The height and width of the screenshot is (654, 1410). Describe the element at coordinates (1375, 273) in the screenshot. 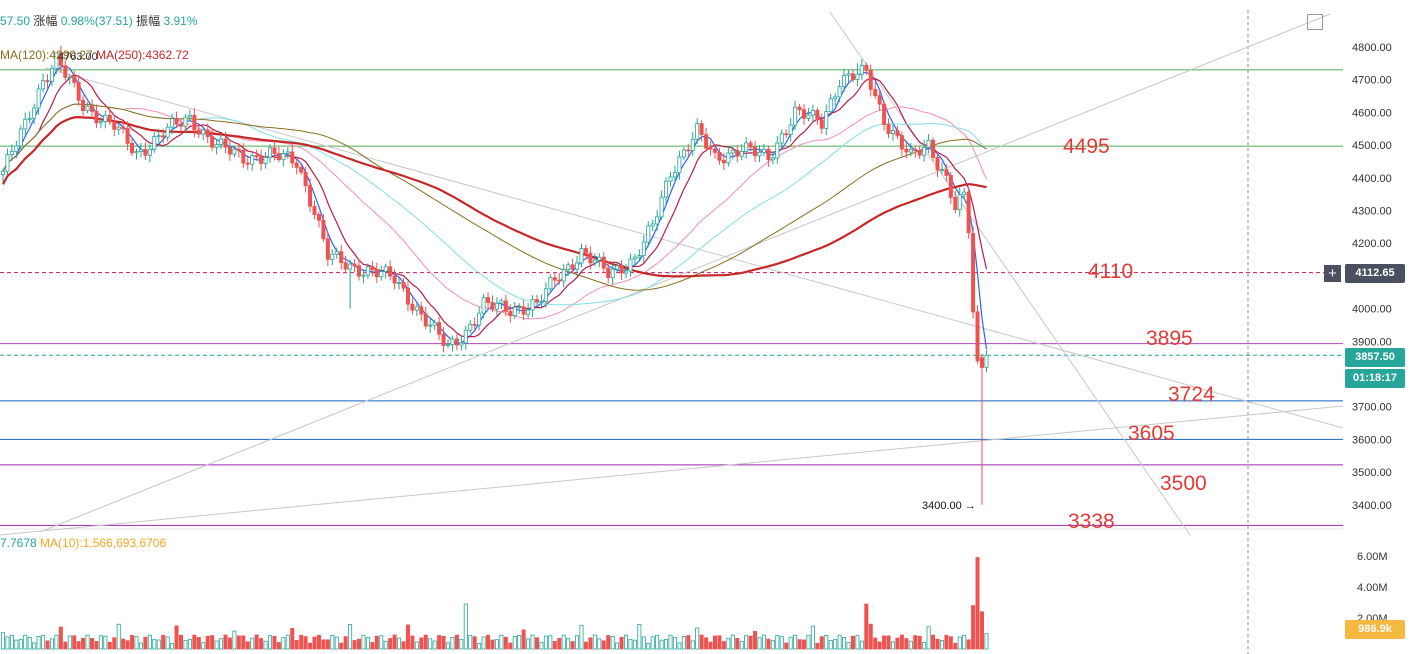

I see `crosshair-price-badge: 4112.65` at that location.